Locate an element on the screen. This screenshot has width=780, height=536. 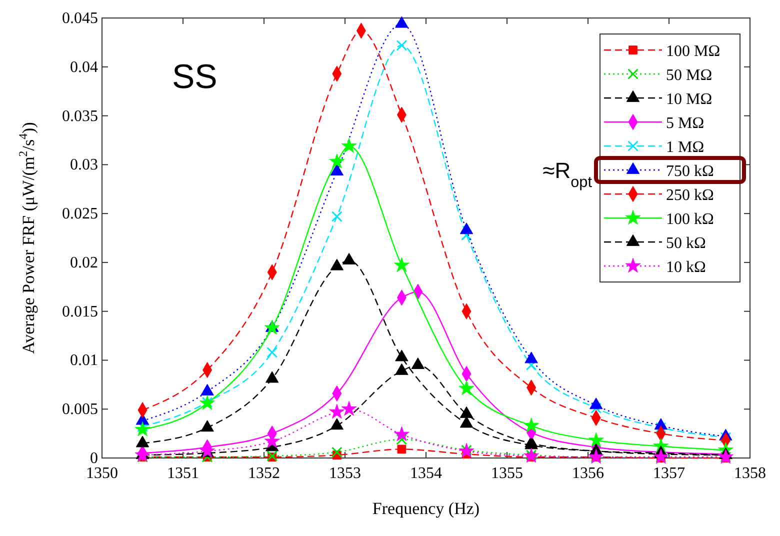
legend-label: 10 MΩ is located at coordinates (689, 99).